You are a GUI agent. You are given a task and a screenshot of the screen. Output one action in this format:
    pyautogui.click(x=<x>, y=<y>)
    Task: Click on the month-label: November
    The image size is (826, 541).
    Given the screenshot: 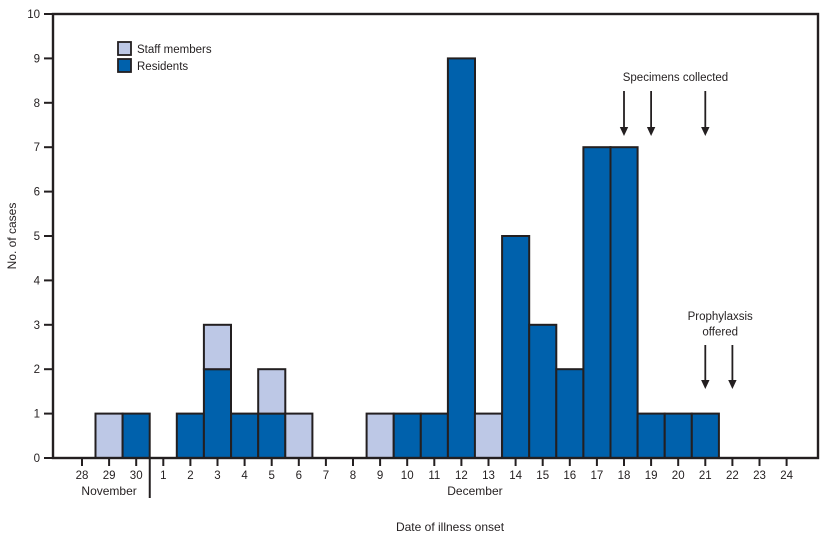 What is the action you would take?
    pyautogui.click(x=108, y=491)
    